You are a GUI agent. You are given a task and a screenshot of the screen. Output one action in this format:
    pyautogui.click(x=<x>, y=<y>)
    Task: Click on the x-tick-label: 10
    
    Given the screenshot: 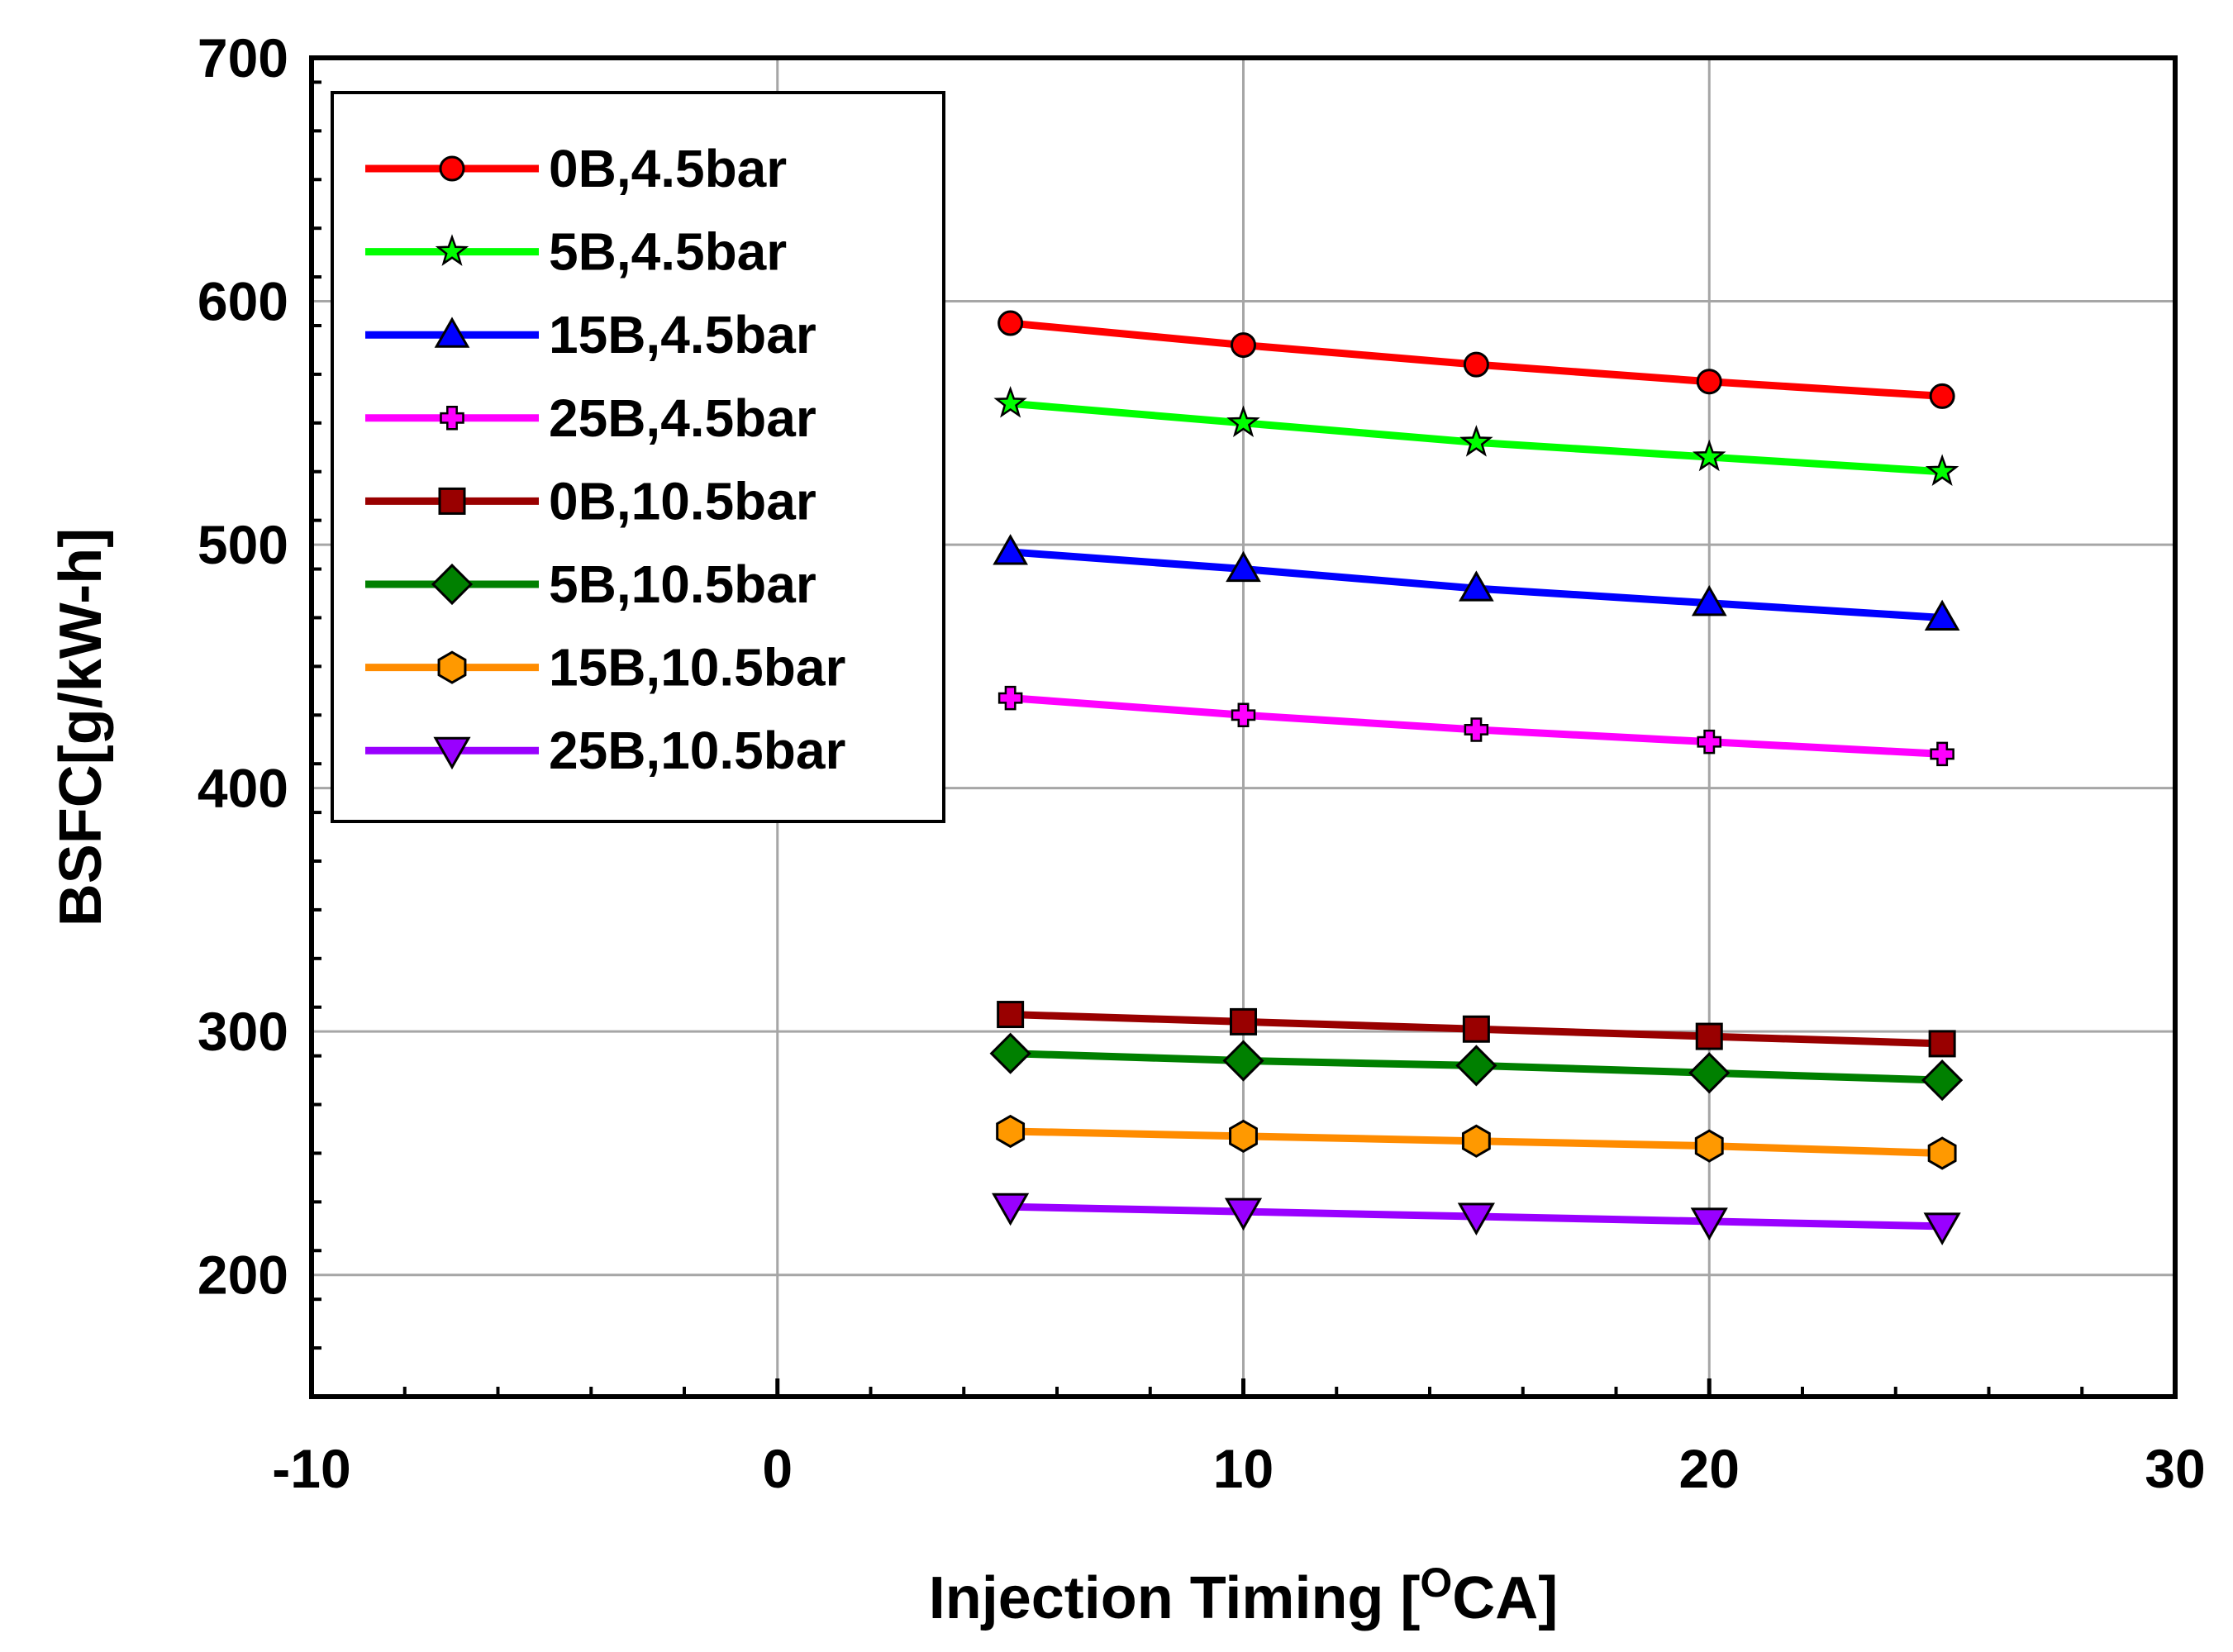 What is the action you would take?
    pyautogui.click(x=1244, y=1468)
    